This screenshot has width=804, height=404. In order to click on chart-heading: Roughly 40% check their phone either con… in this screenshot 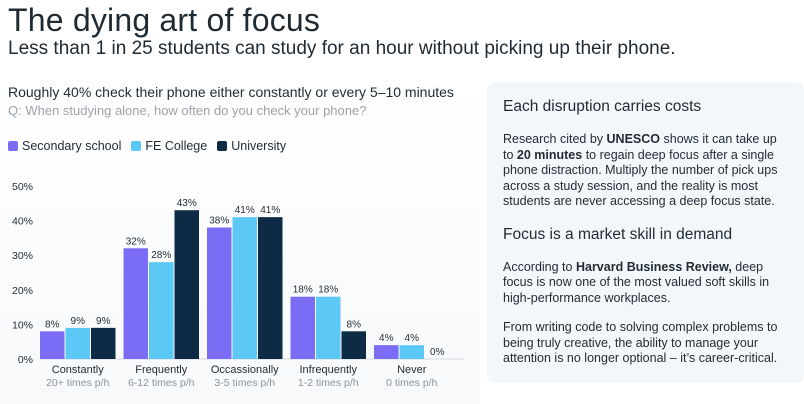, I will do `click(231, 92)`.